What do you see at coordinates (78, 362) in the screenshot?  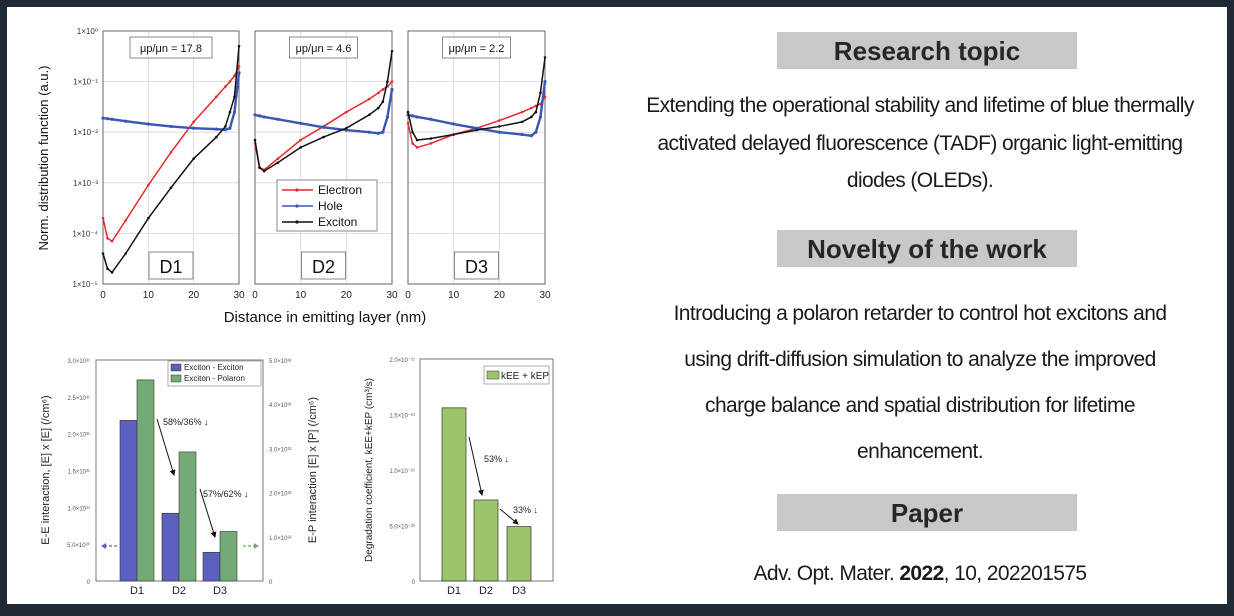 I see `y-tick-label: 3.0×10³¹` at bounding box center [78, 362].